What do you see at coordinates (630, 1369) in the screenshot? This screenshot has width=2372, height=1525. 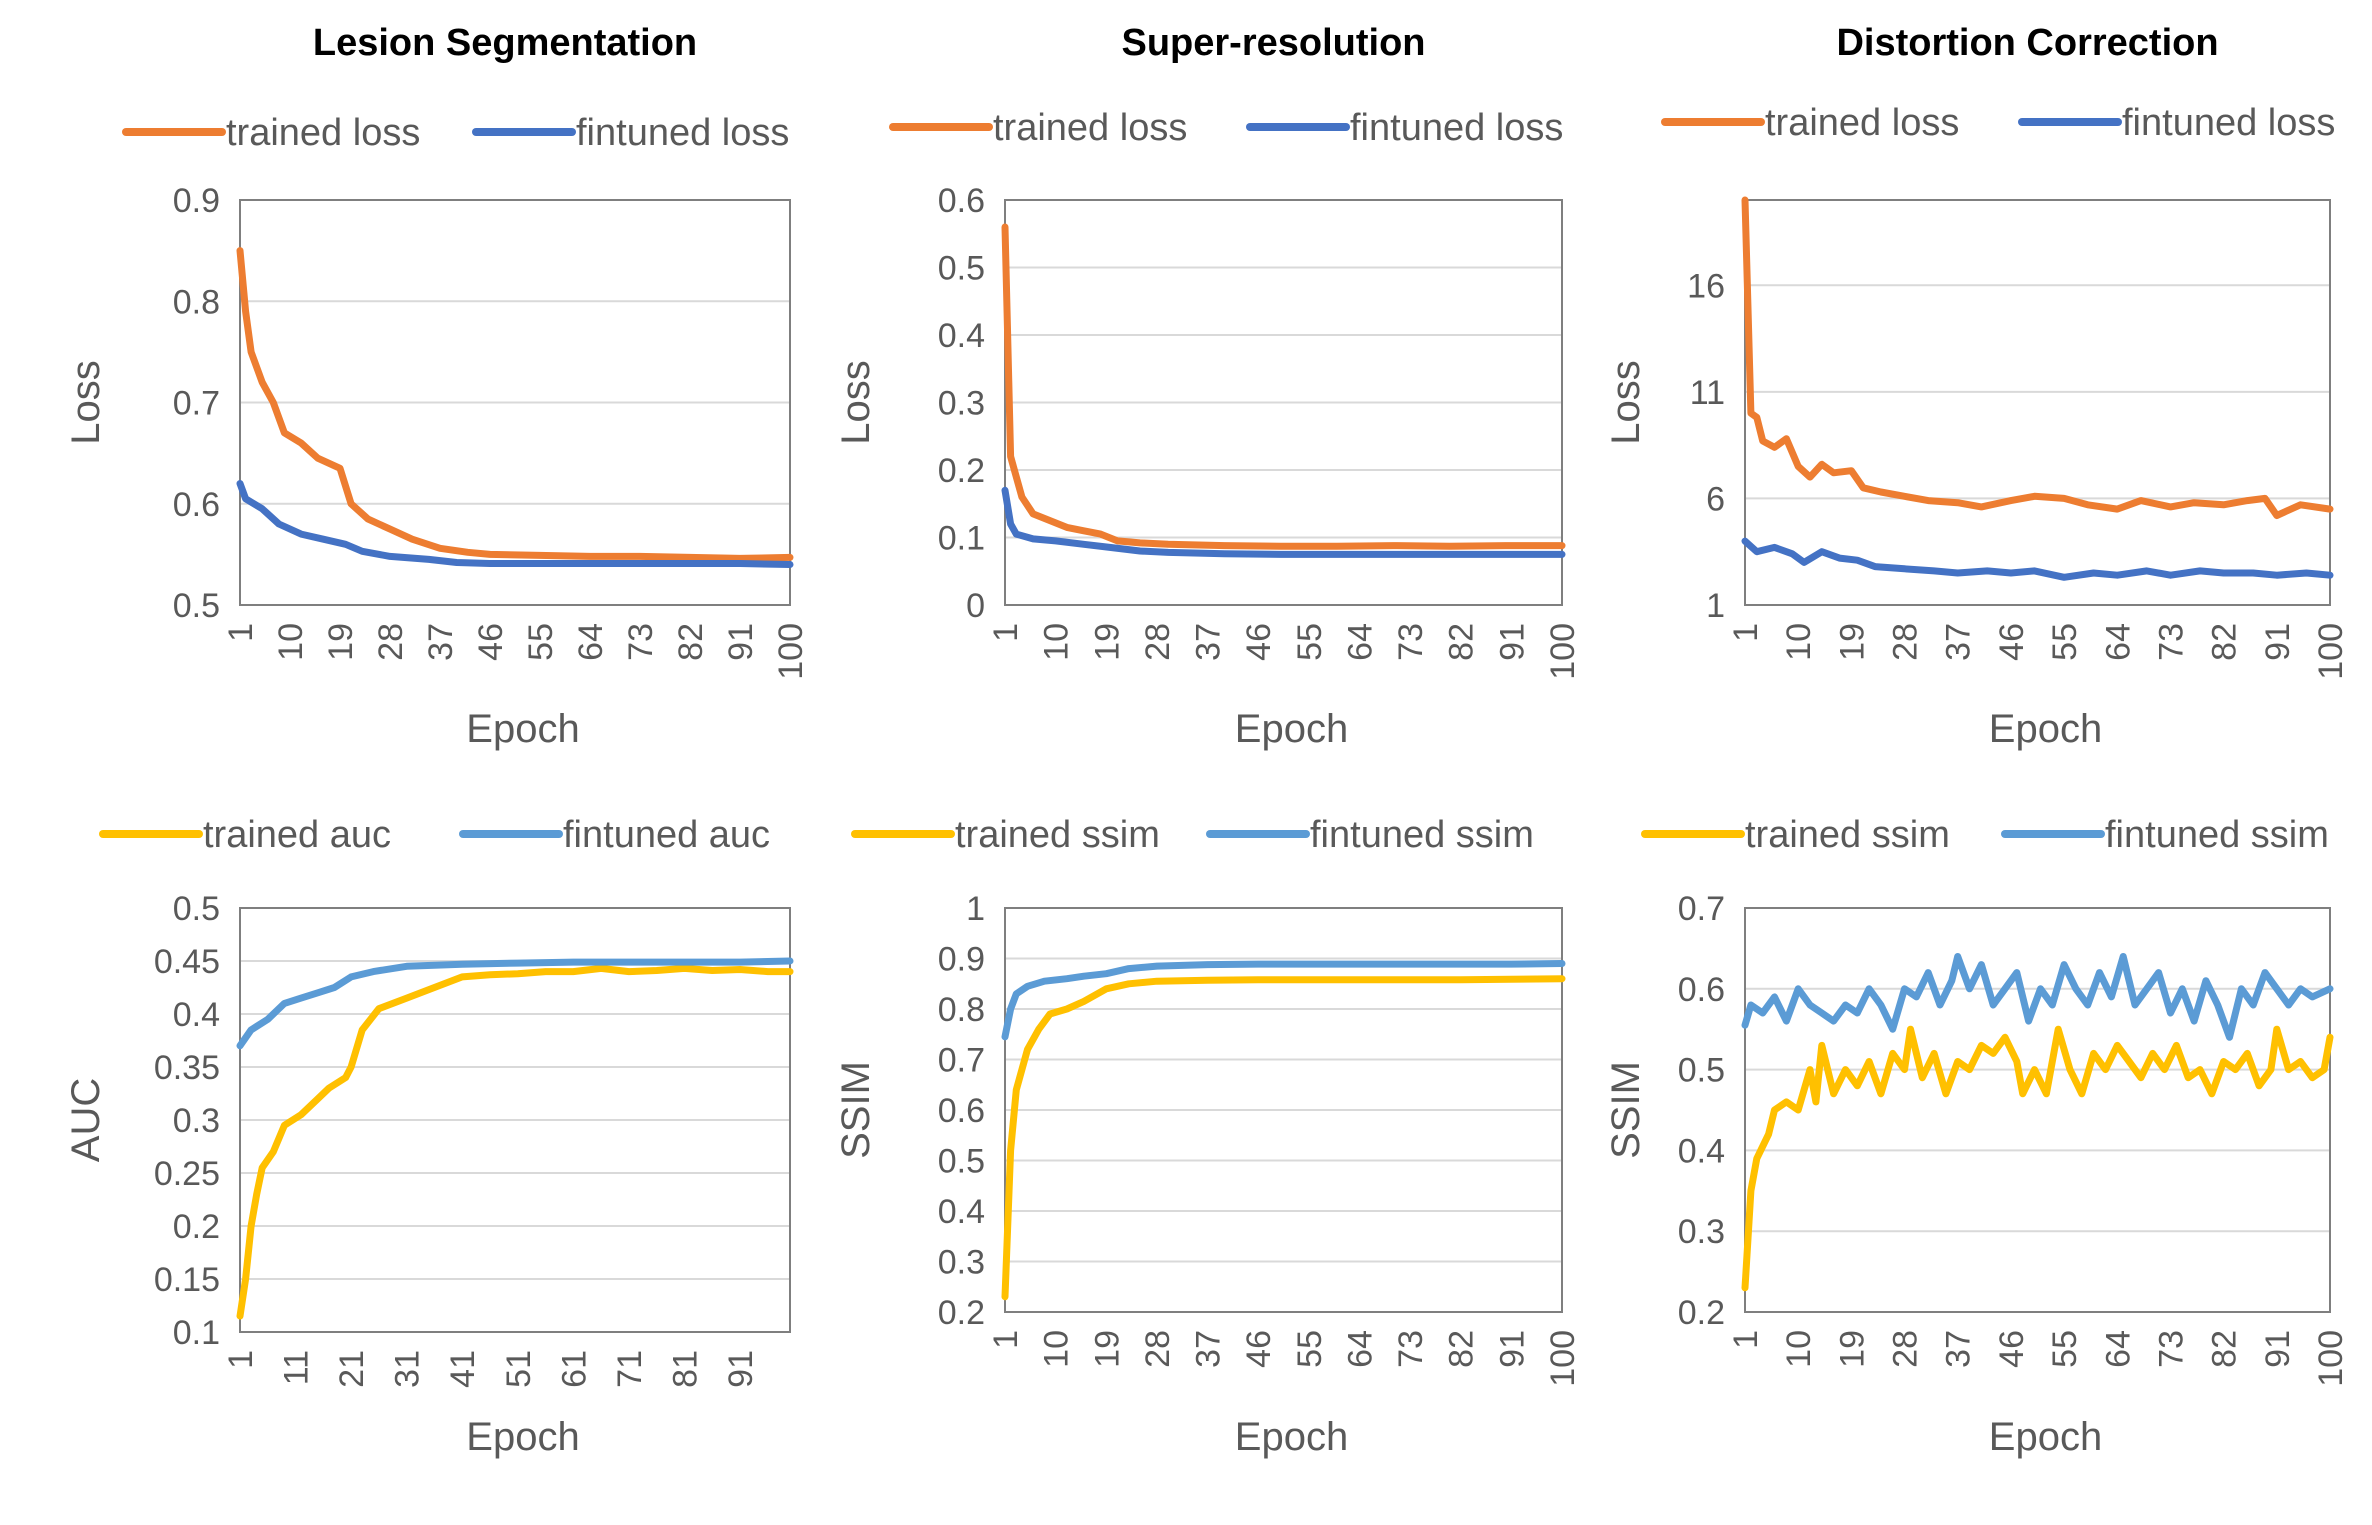 I see `x-tick-label: 71` at bounding box center [630, 1369].